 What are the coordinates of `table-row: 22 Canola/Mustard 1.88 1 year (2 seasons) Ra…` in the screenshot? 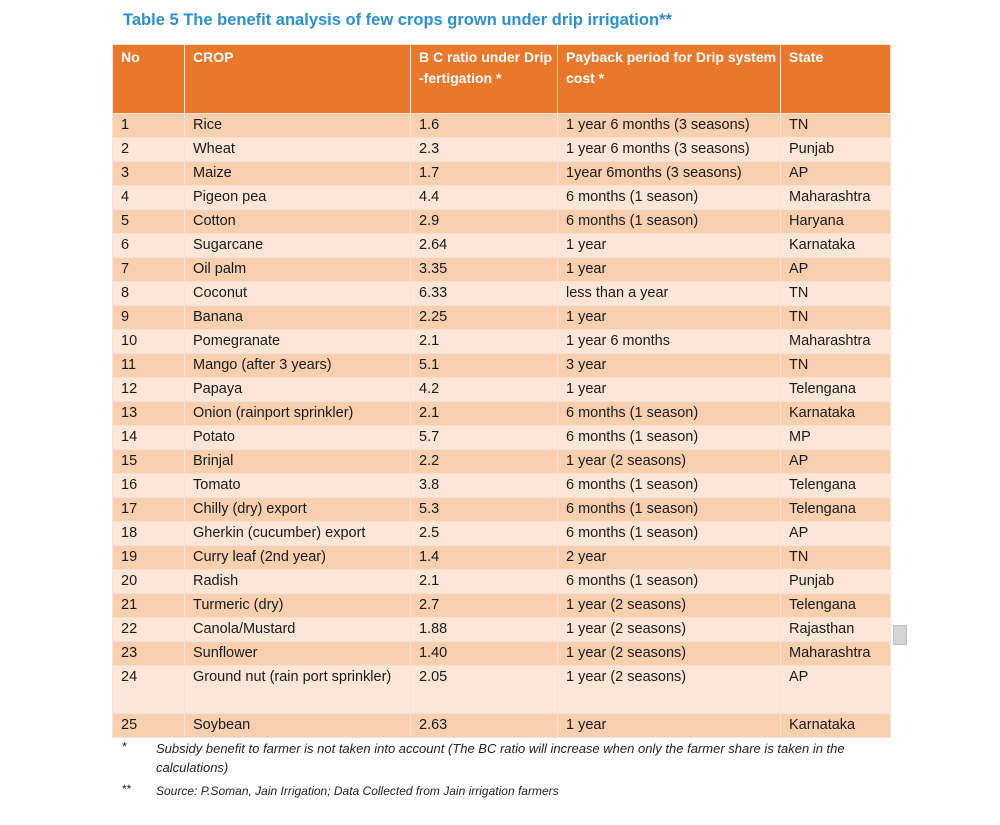 It's located at (501, 629).